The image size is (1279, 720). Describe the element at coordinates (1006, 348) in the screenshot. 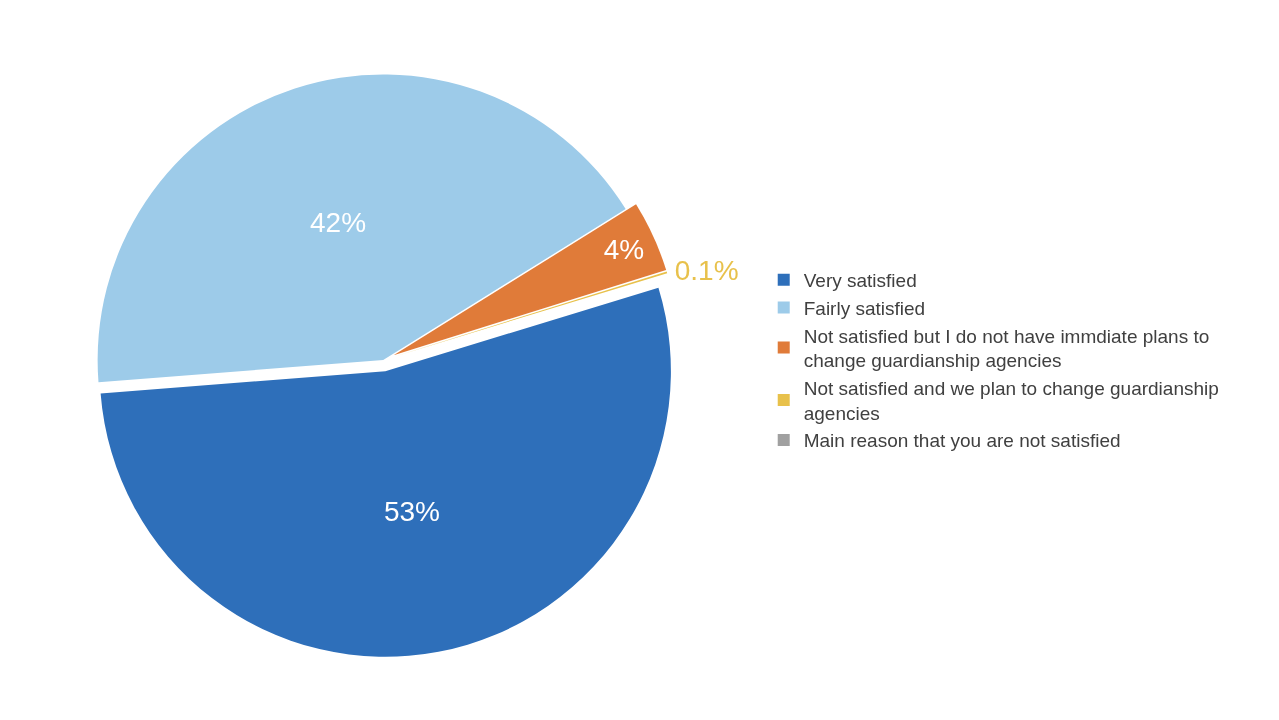

I see `legend-label: Not satisfied but I do not have immdiate plans to change guardianship agencies` at that location.